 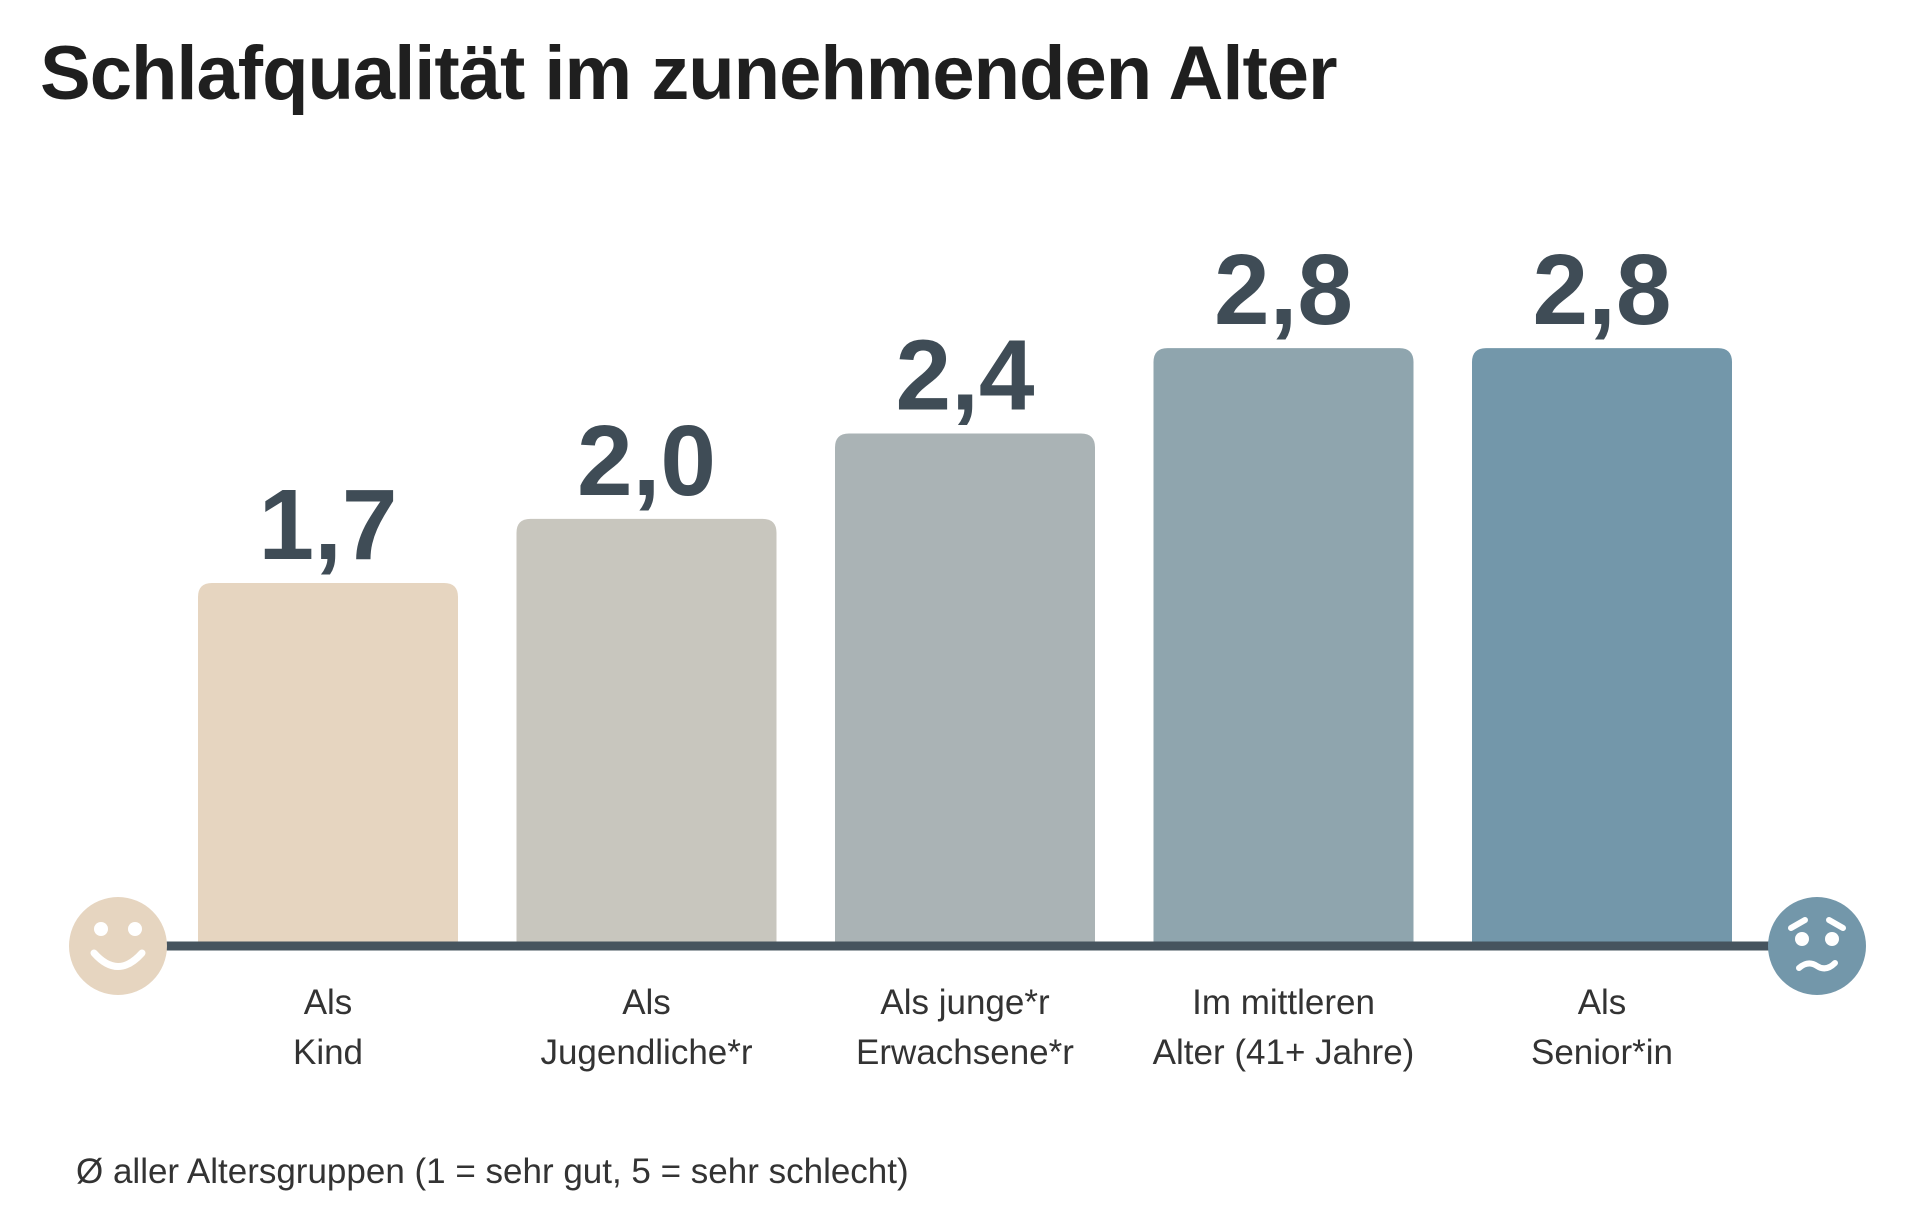 I want to click on category-label: Alter (41+ Jahre), so click(x=1284, y=1052).